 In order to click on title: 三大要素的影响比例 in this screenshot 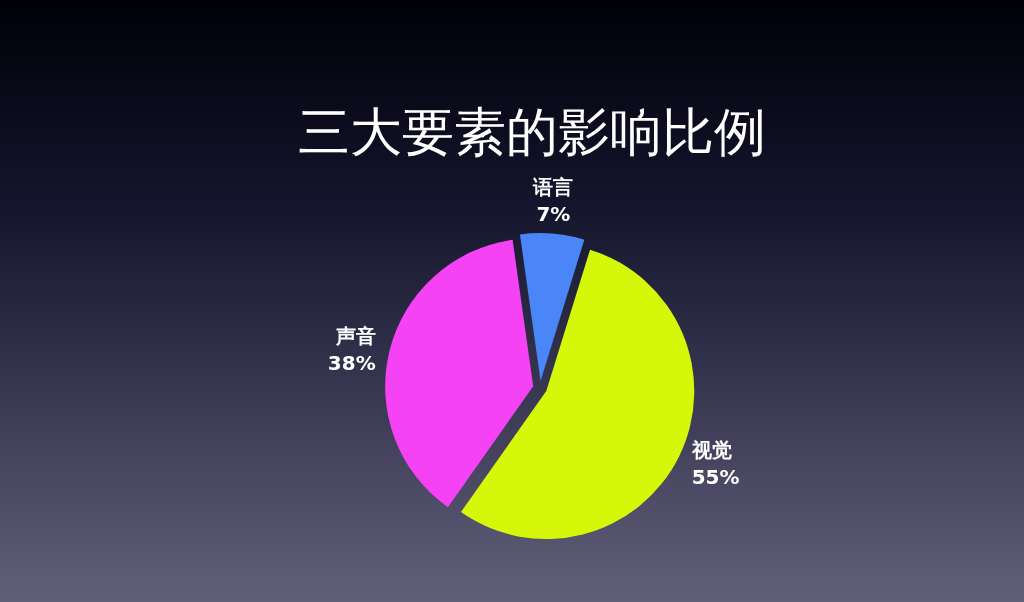, I will do `click(532, 132)`.